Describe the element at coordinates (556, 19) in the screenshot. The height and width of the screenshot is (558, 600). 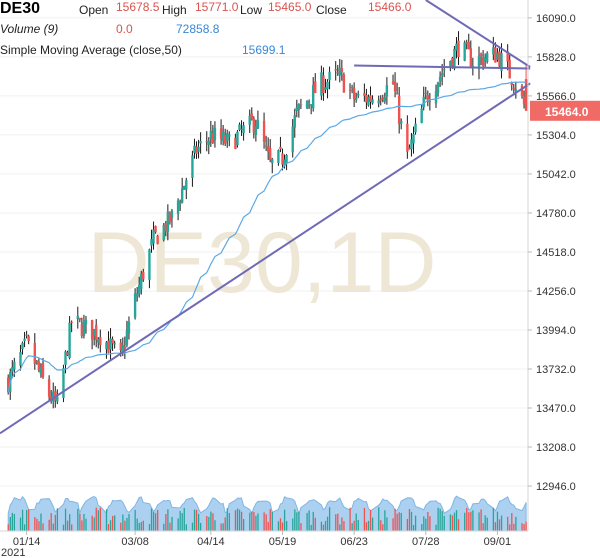
I see `y-tick-label: 16090.0` at that location.